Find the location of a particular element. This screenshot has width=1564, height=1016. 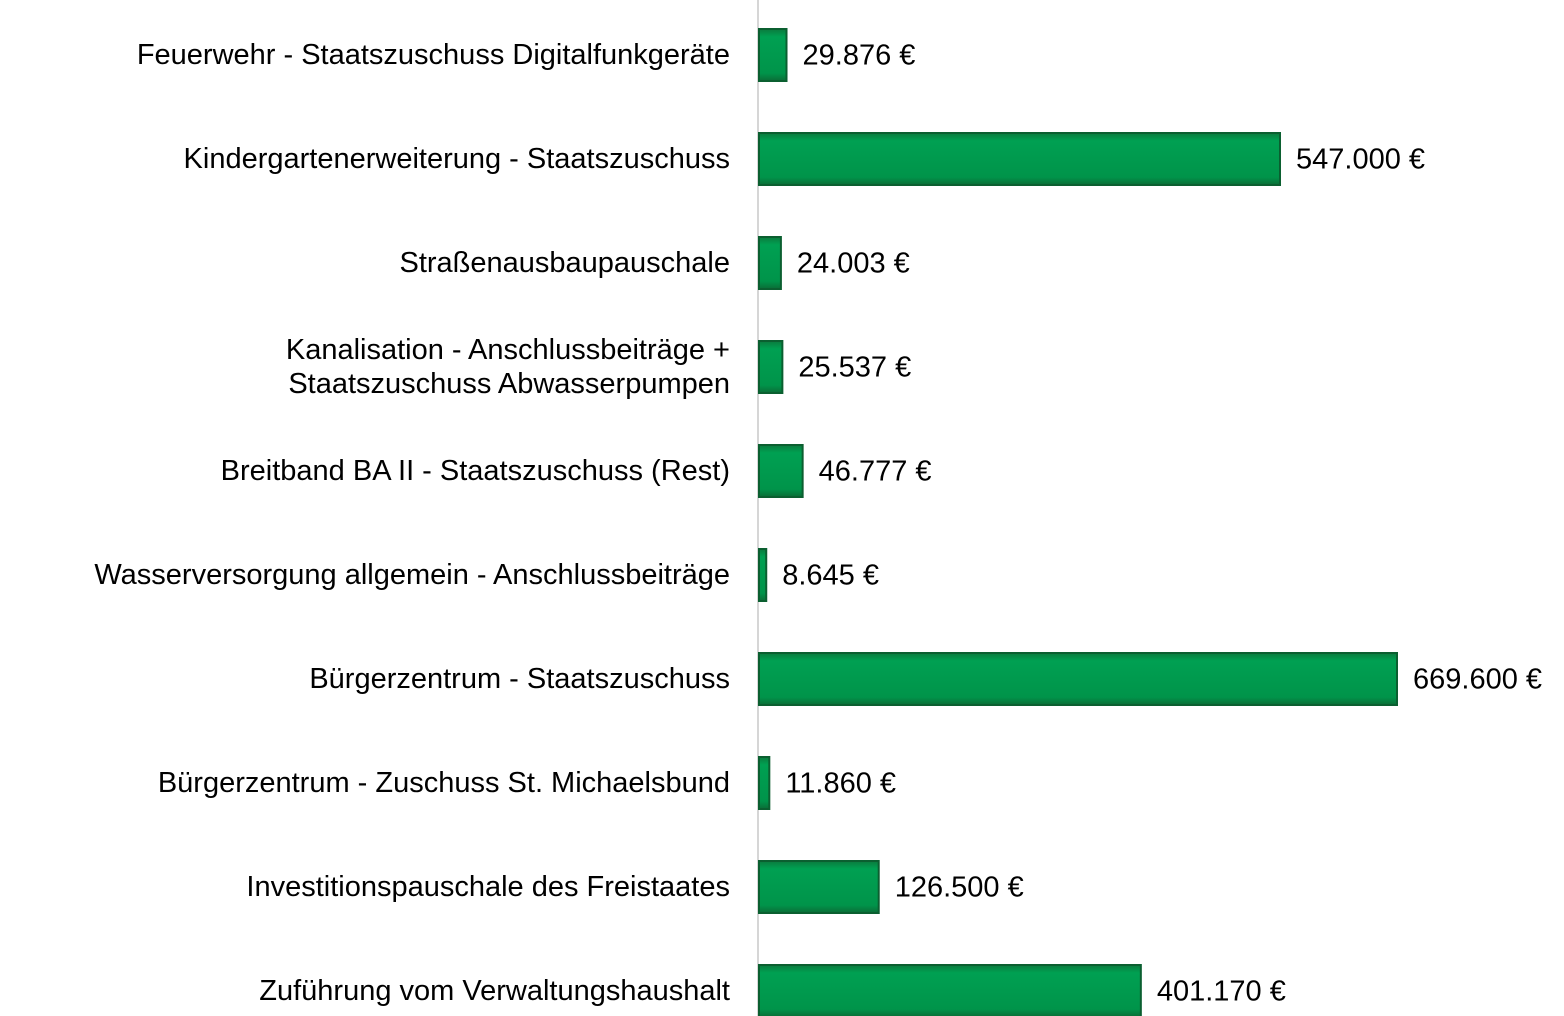

category-label: Investitionspauschale des Freistaates is located at coordinates (488, 887).